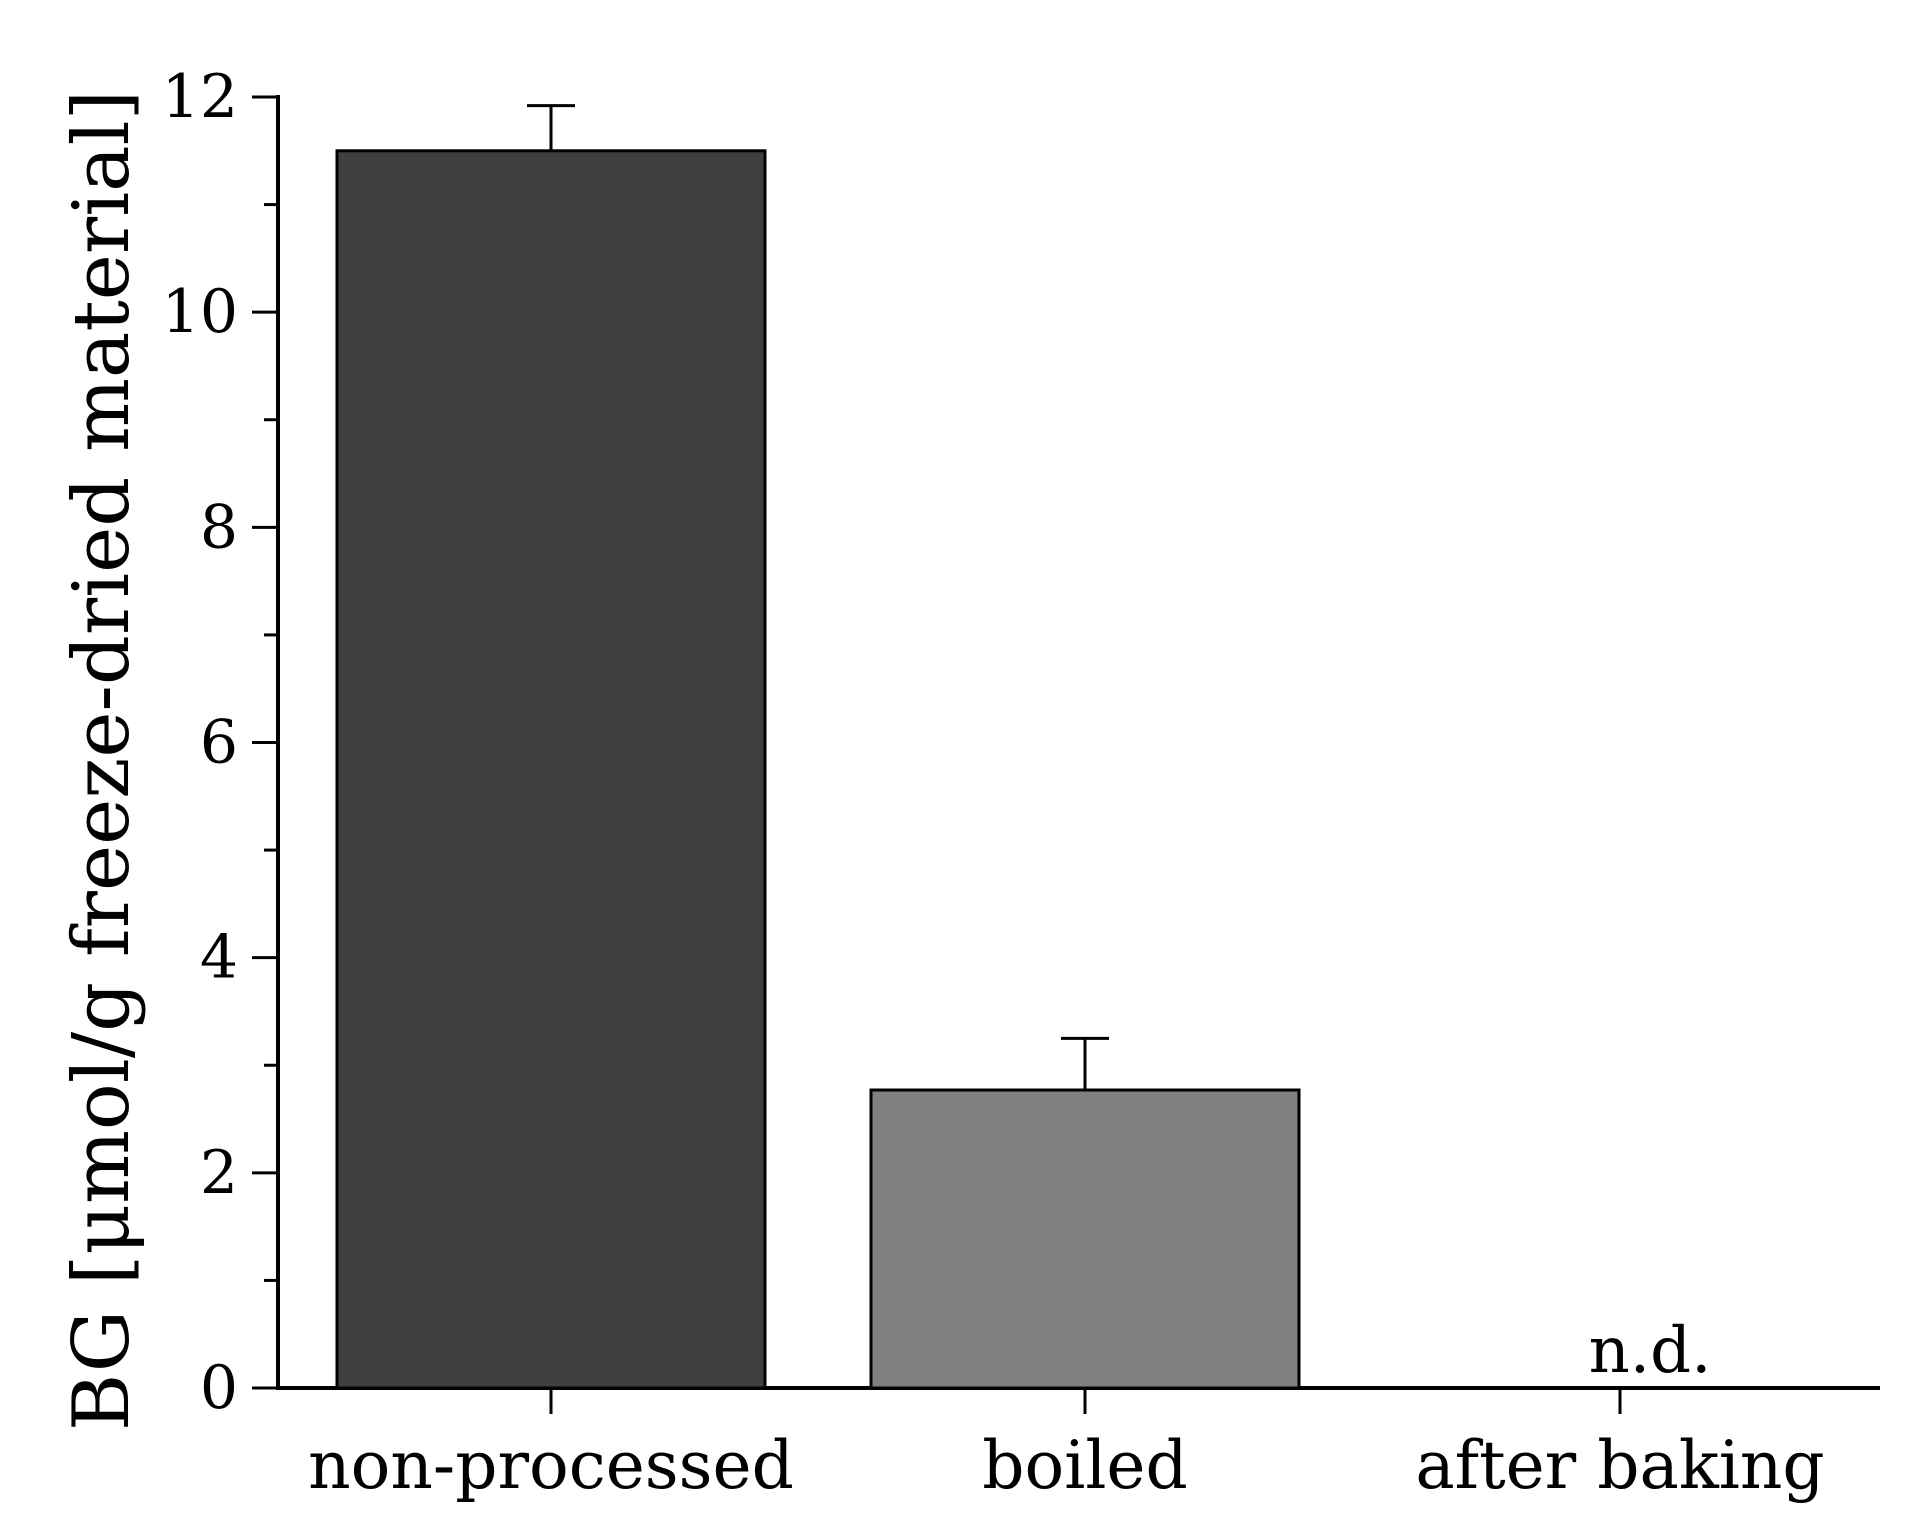  What do you see at coordinates (1085, 1465) in the screenshot?
I see `x-tick-label: boiled` at bounding box center [1085, 1465].